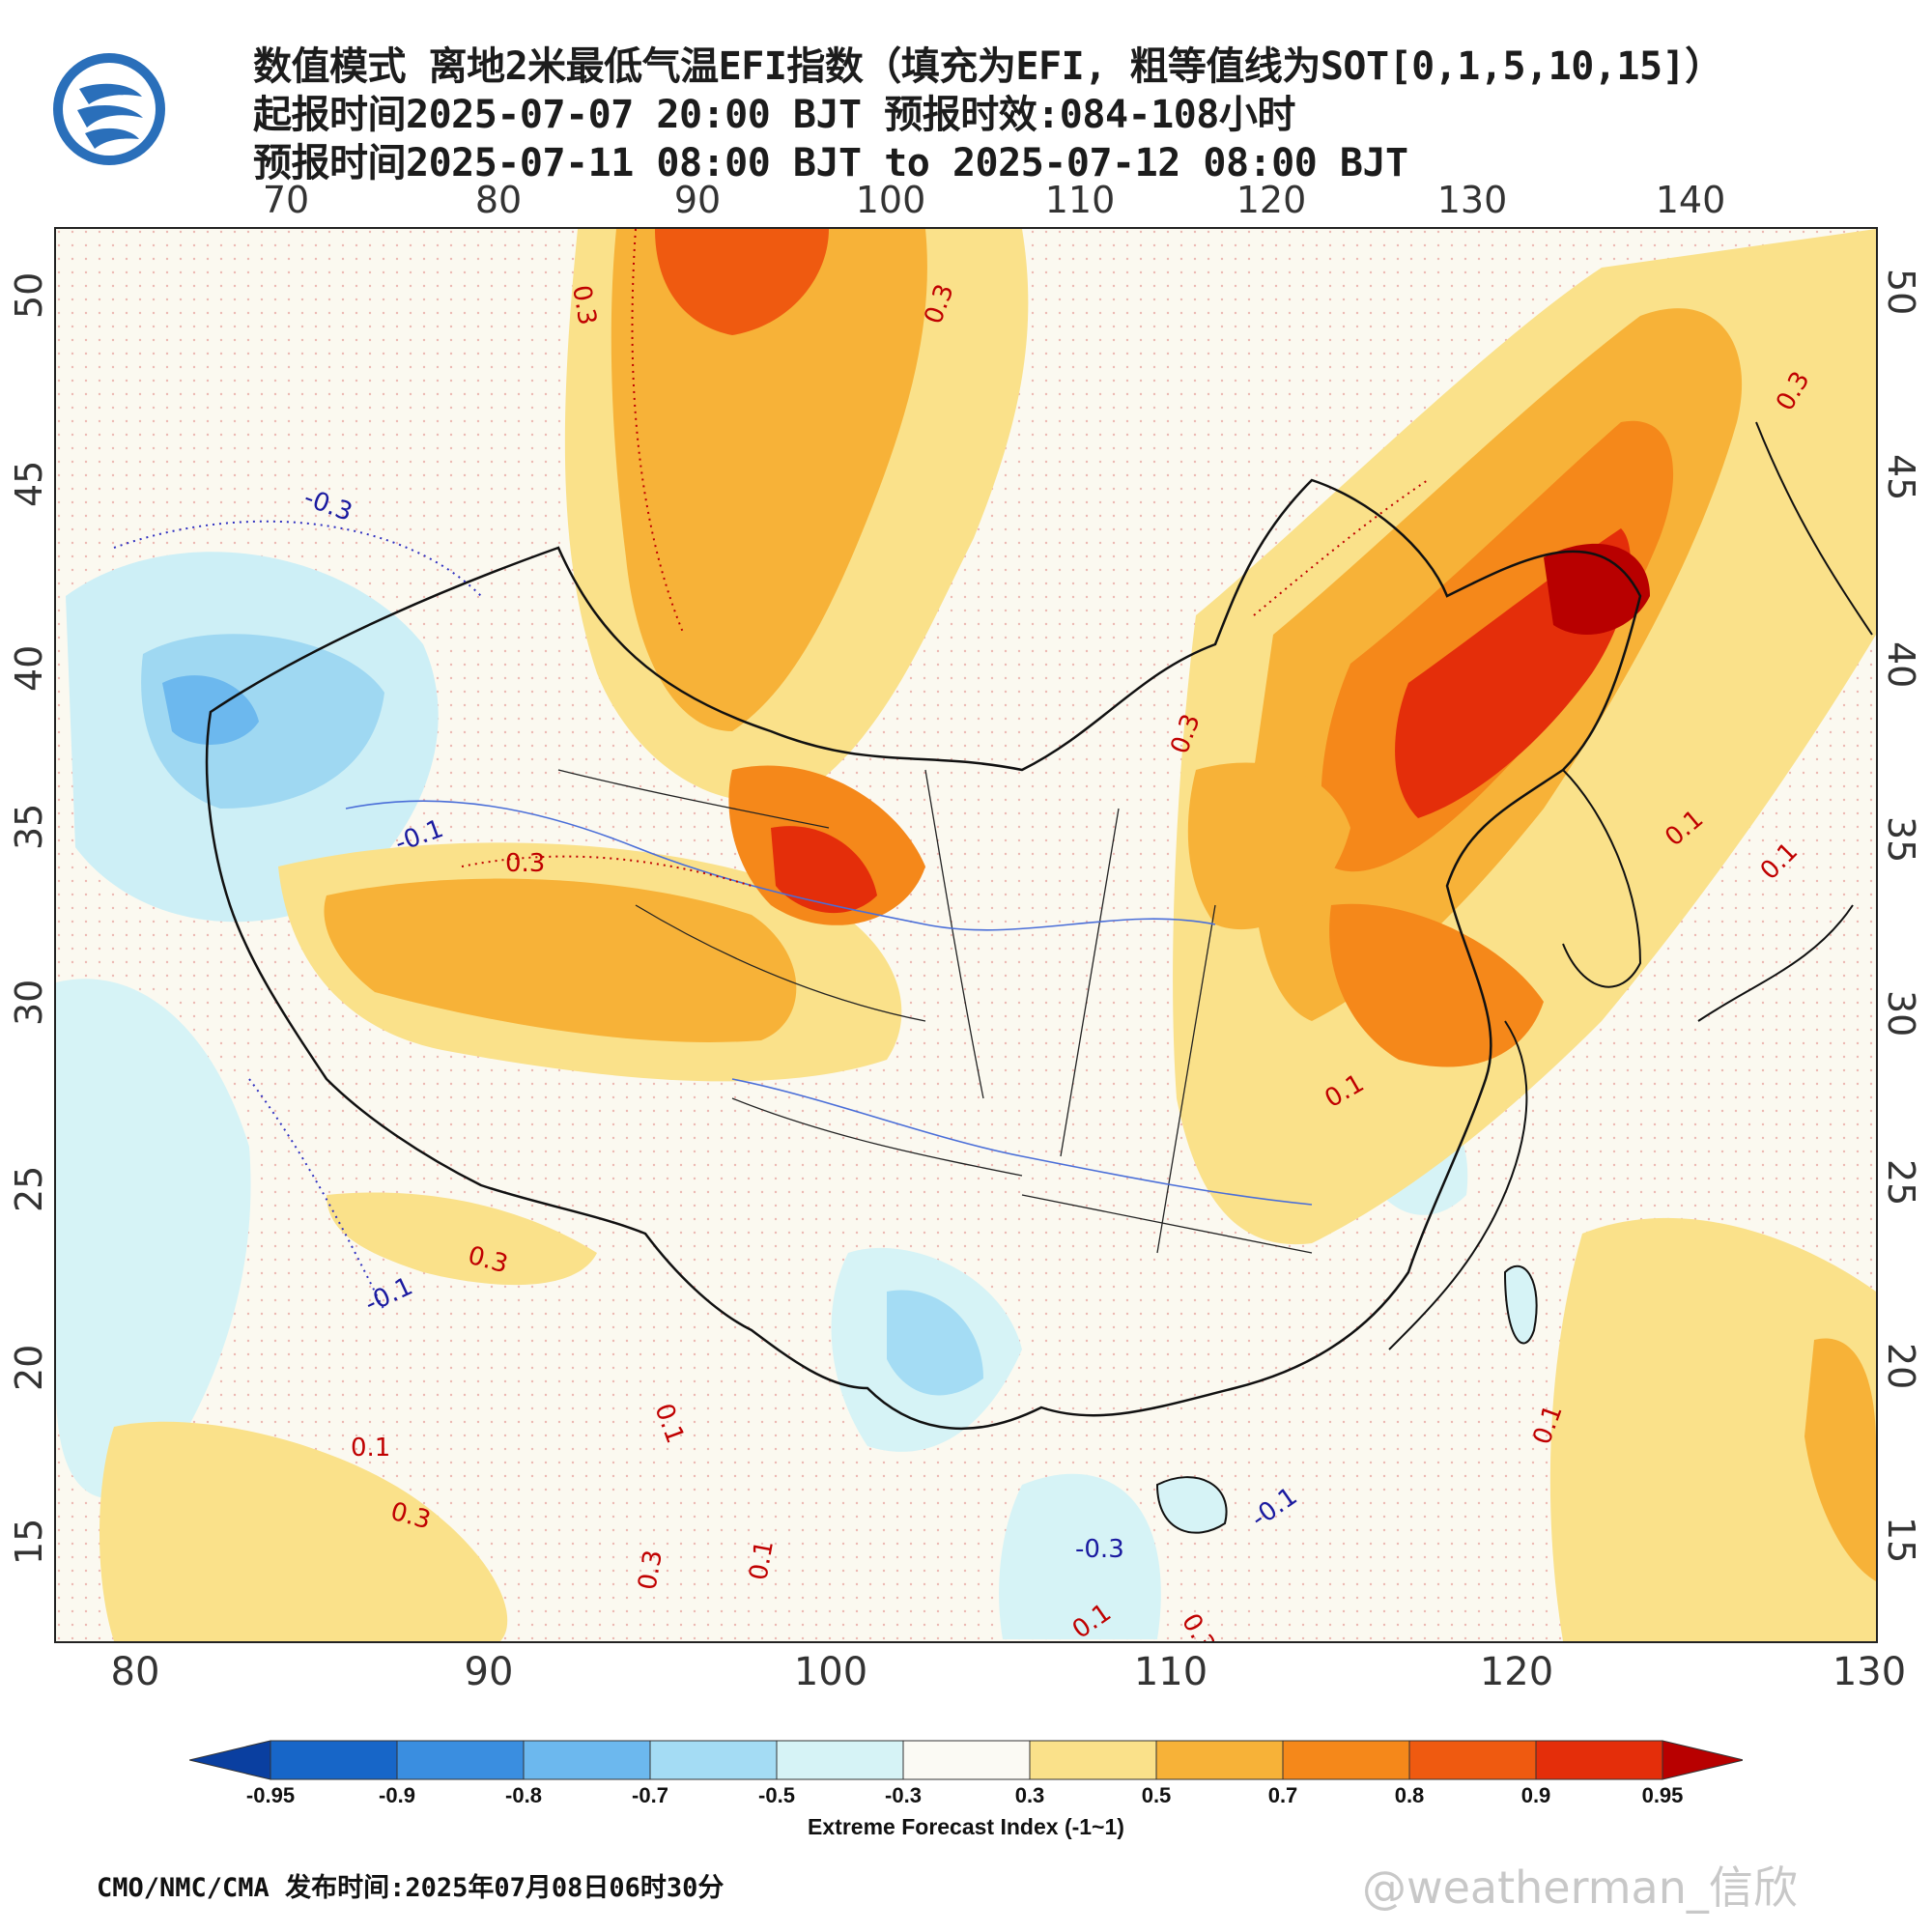 The width and height of the screenshot is (1932, 1932). Describe the element at coordinates (29, 1002) in the screenshot. I see `left-lat-label: 30` at that location.